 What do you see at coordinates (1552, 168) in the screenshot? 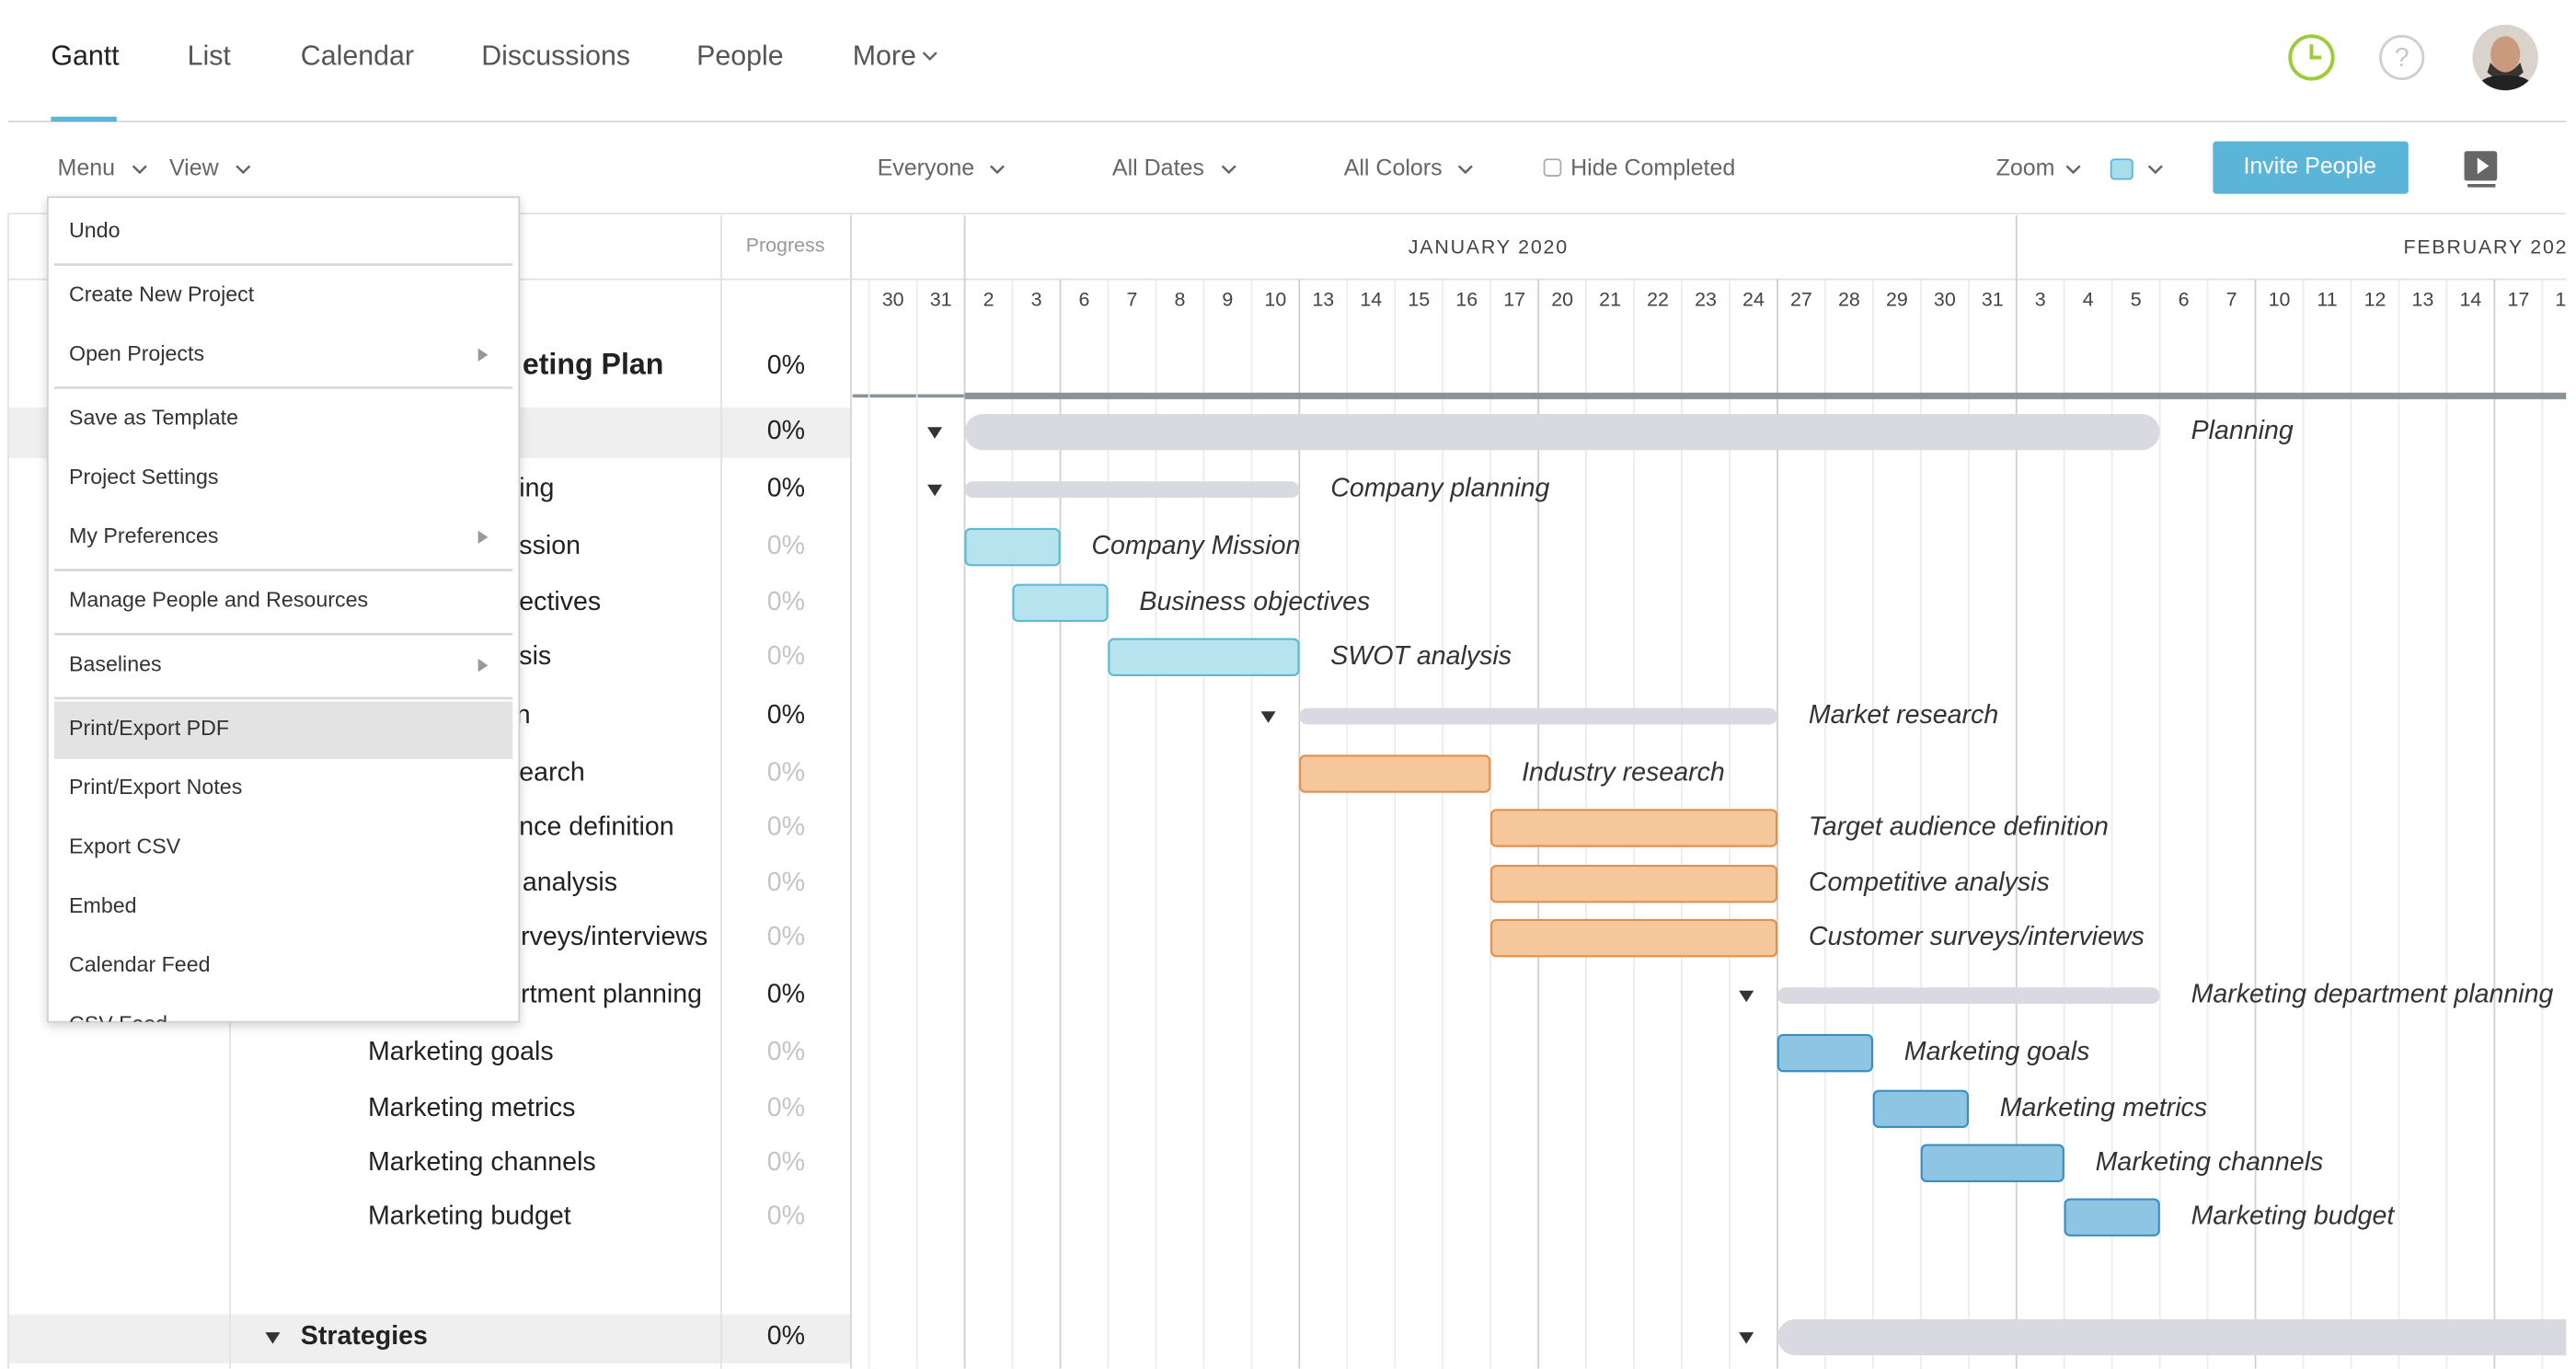
I see `checkbox` at bounding box center [1552, 168].